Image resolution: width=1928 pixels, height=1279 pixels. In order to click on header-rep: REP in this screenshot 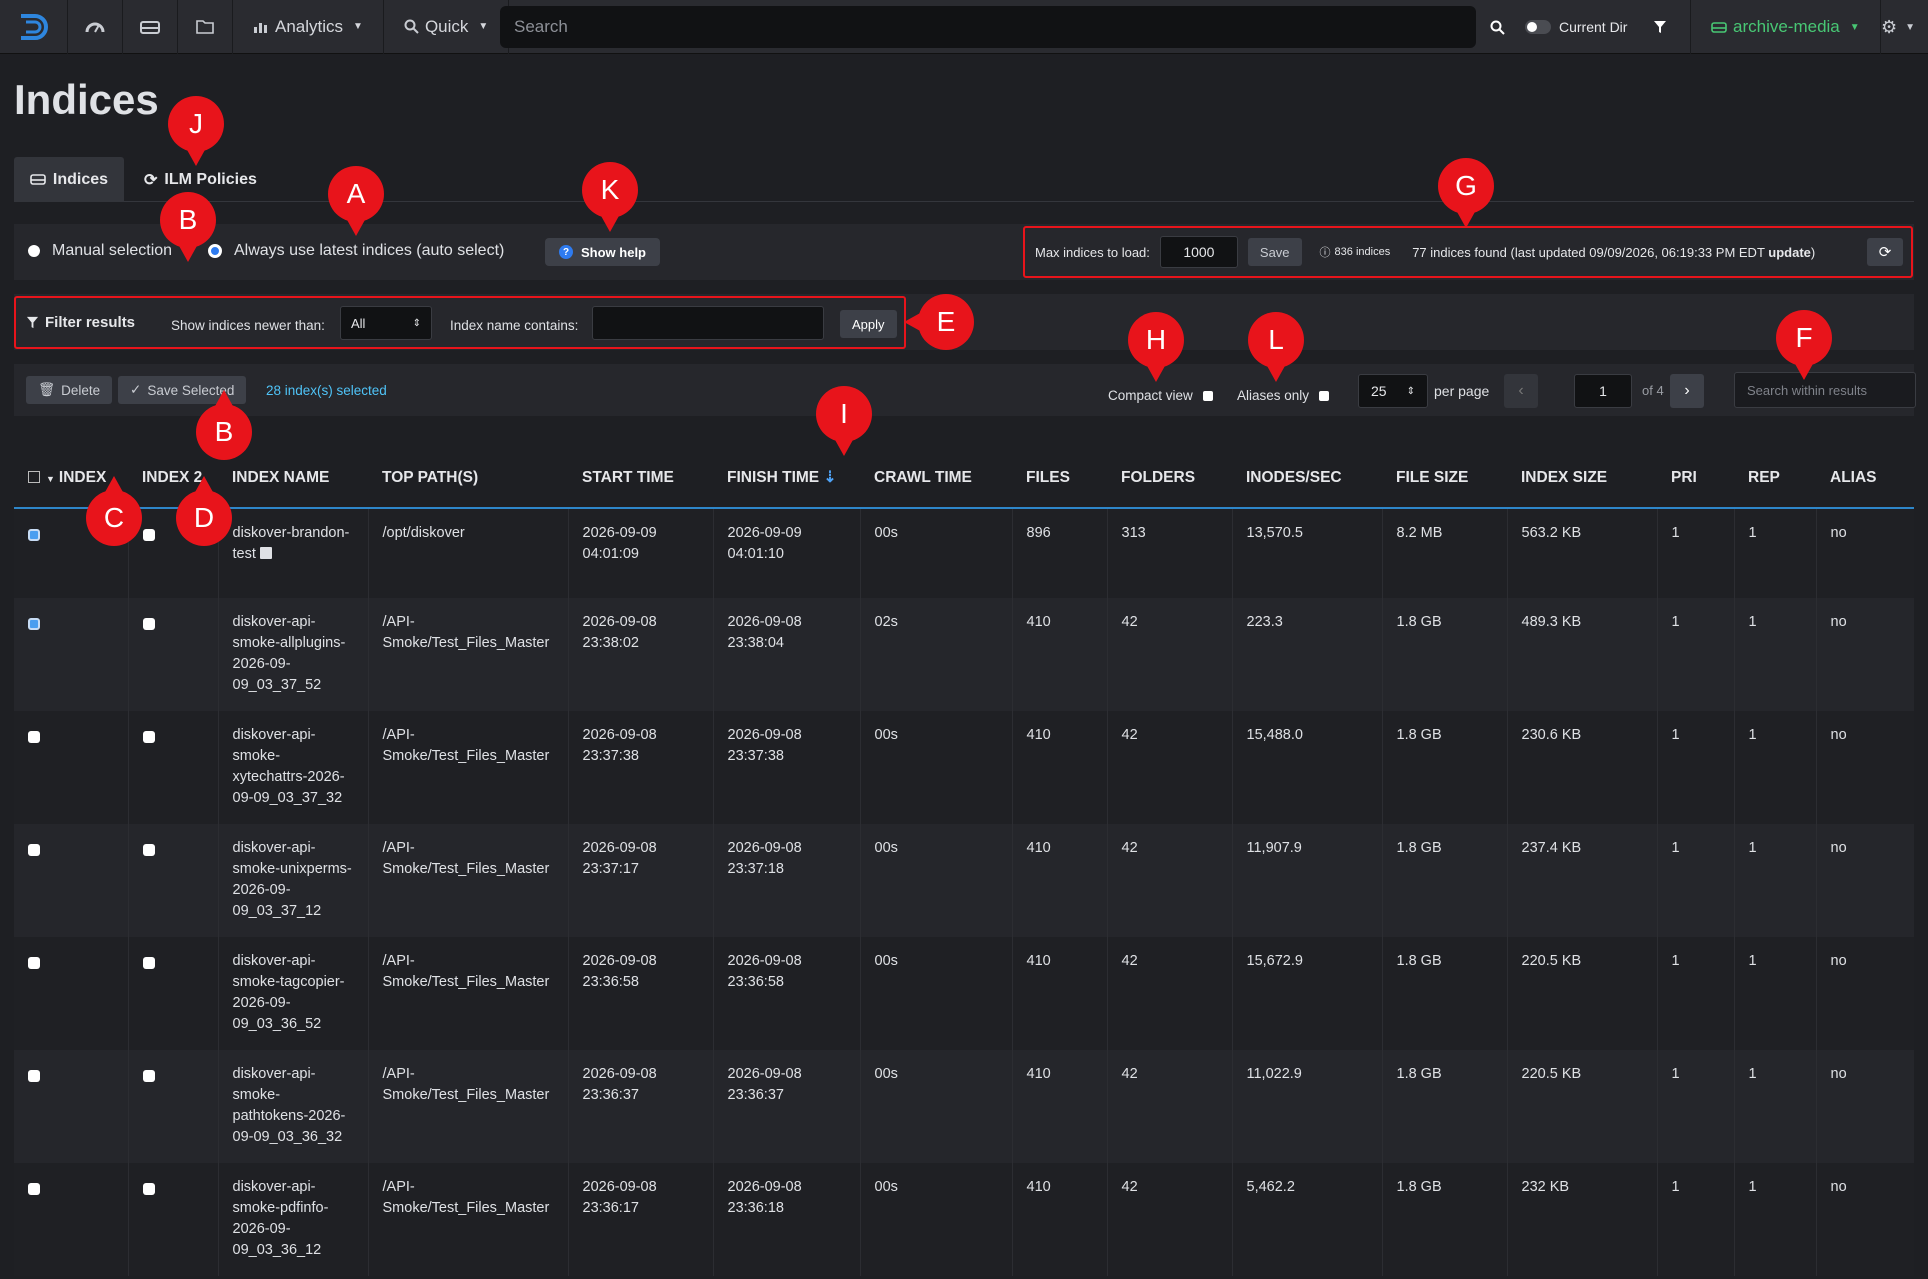, I will do `click(1775, 478)`.